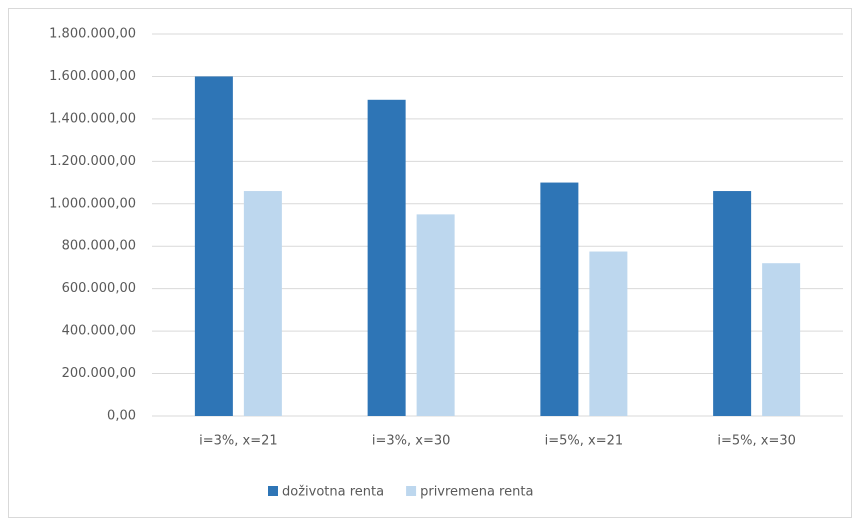 The width and height of the screenshot is (861, 527). I want to click on x-tick-label: i=5%, x=21, so click(584, 441).